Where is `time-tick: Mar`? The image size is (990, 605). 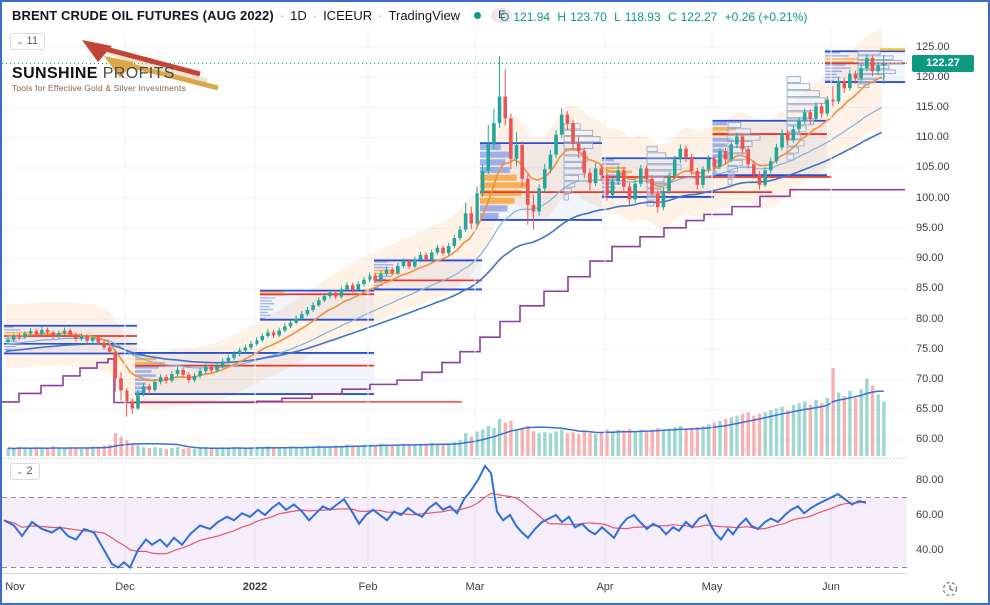 time-tick: Mar is located at coordinates (475, 587).